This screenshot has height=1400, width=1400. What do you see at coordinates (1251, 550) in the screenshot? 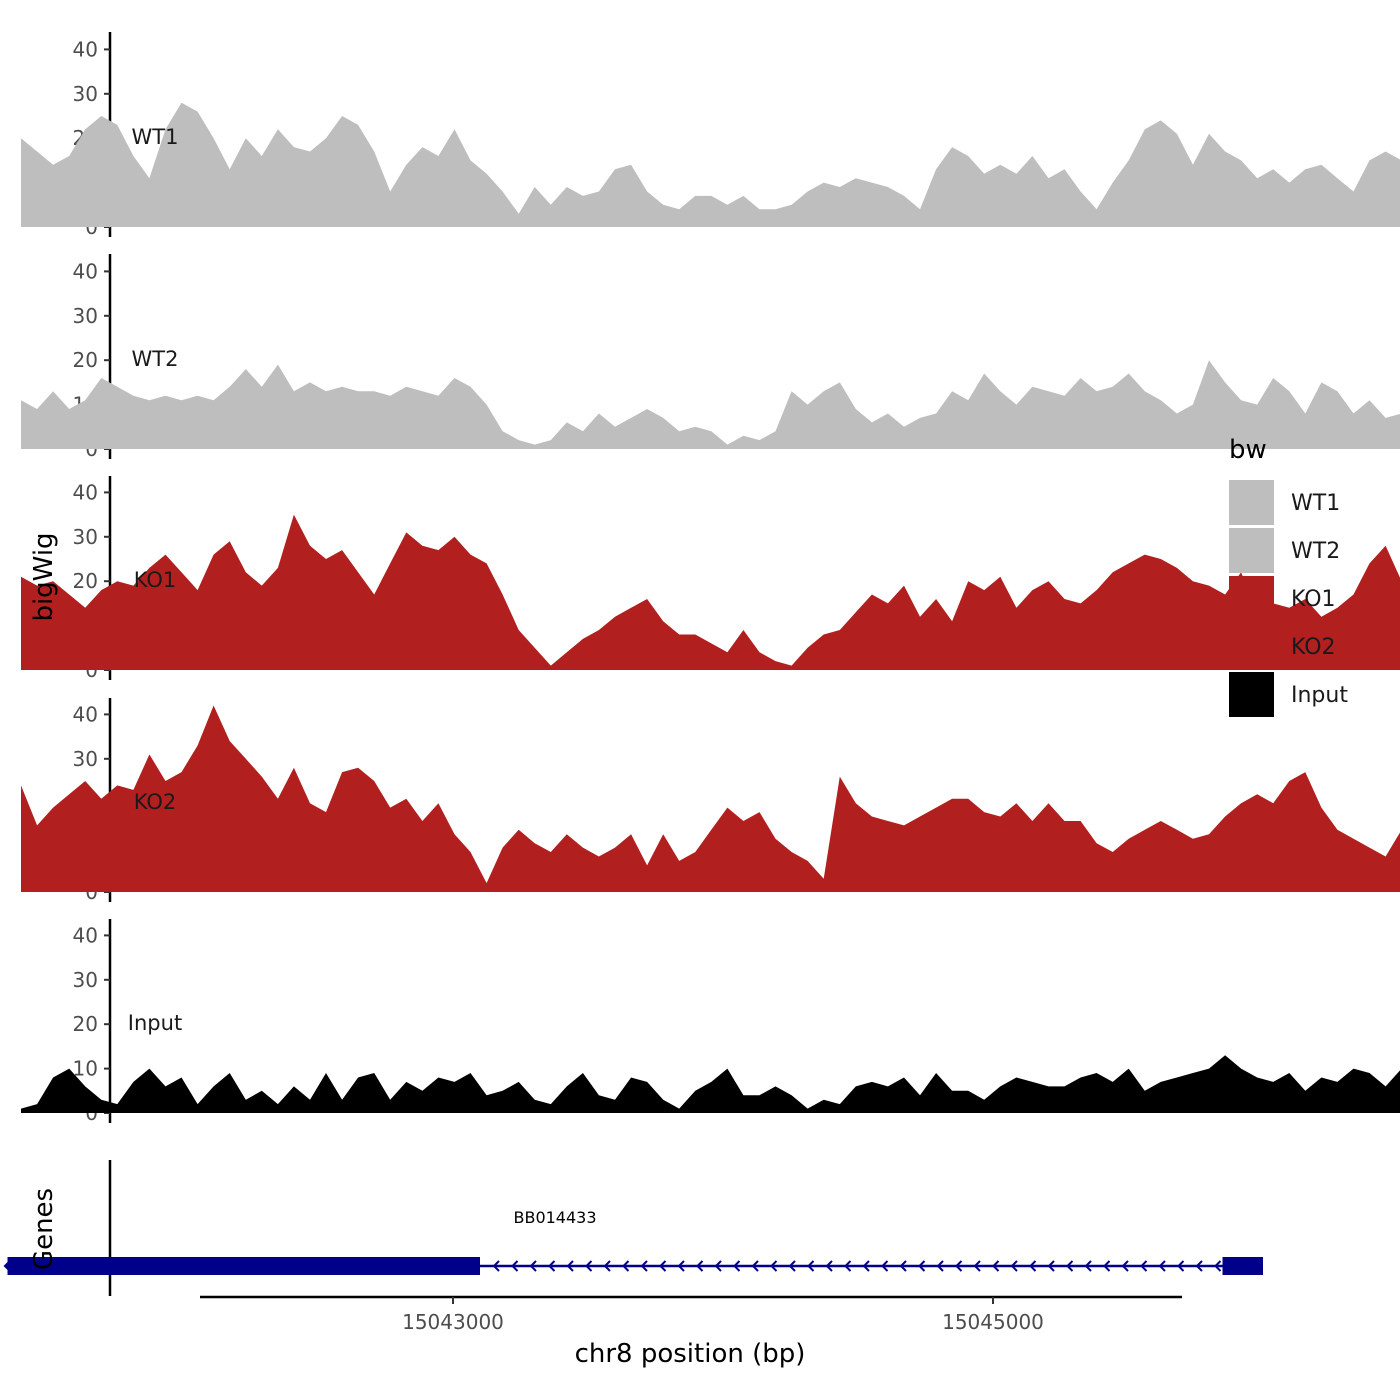
I see `legend-swatch-wt2` at bounding box center [1251, 550].